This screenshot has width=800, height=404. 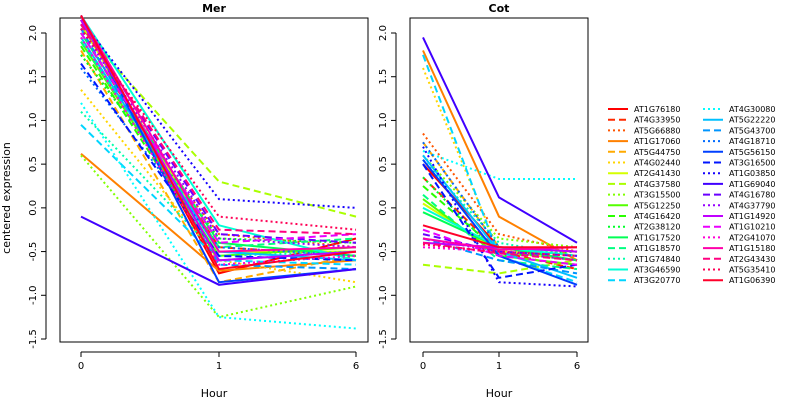 I want to click on legend-item: AT5G43700, so click(x=739, y=130).